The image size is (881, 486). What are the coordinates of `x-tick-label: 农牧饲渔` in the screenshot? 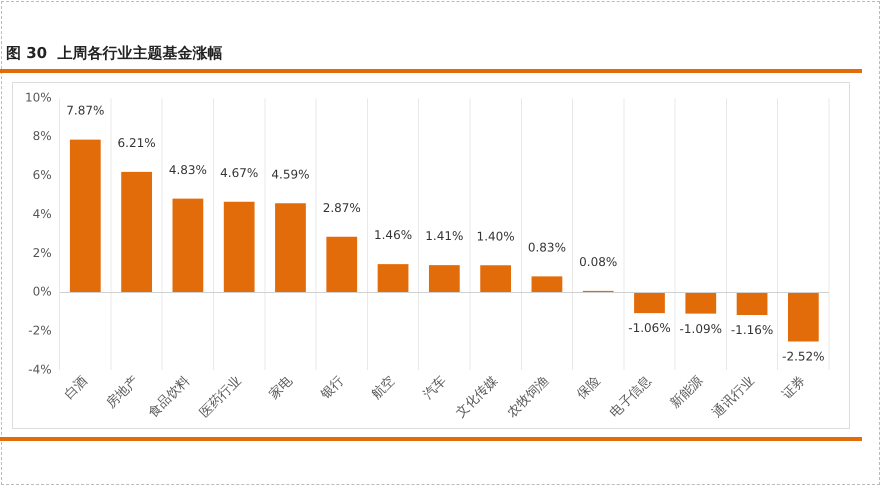 It's located at (528, 397).